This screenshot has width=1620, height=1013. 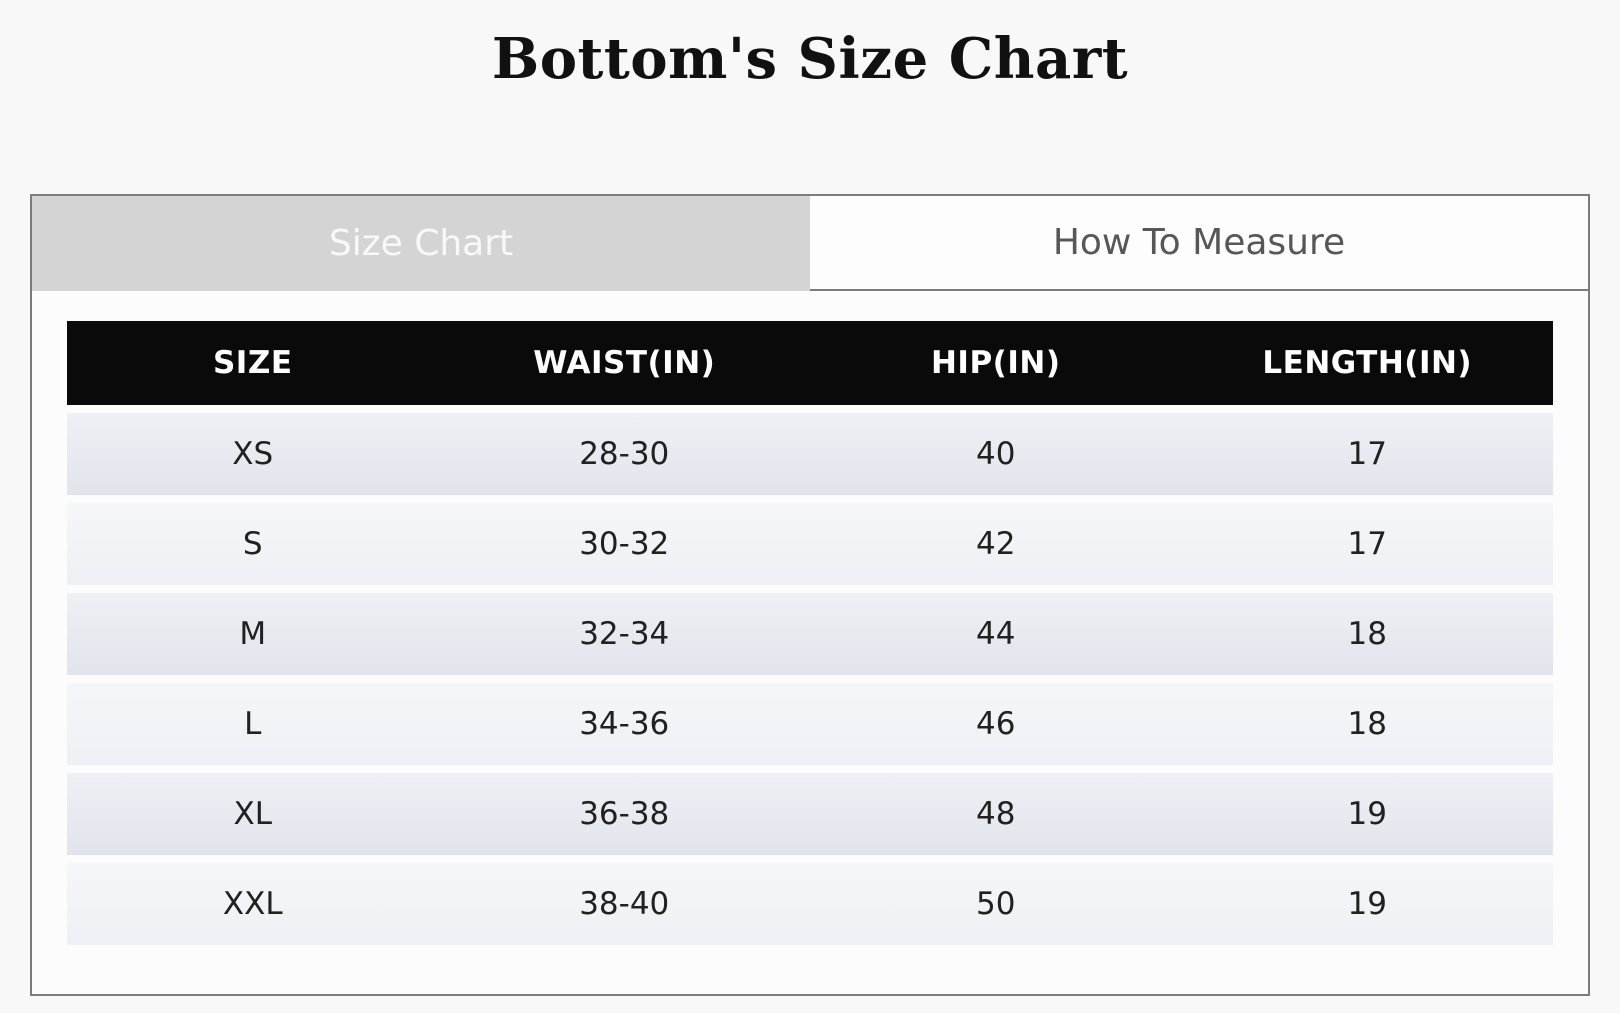 I want to click on header-cell-waist: WAIST(IN), so click(x=624, y=363).